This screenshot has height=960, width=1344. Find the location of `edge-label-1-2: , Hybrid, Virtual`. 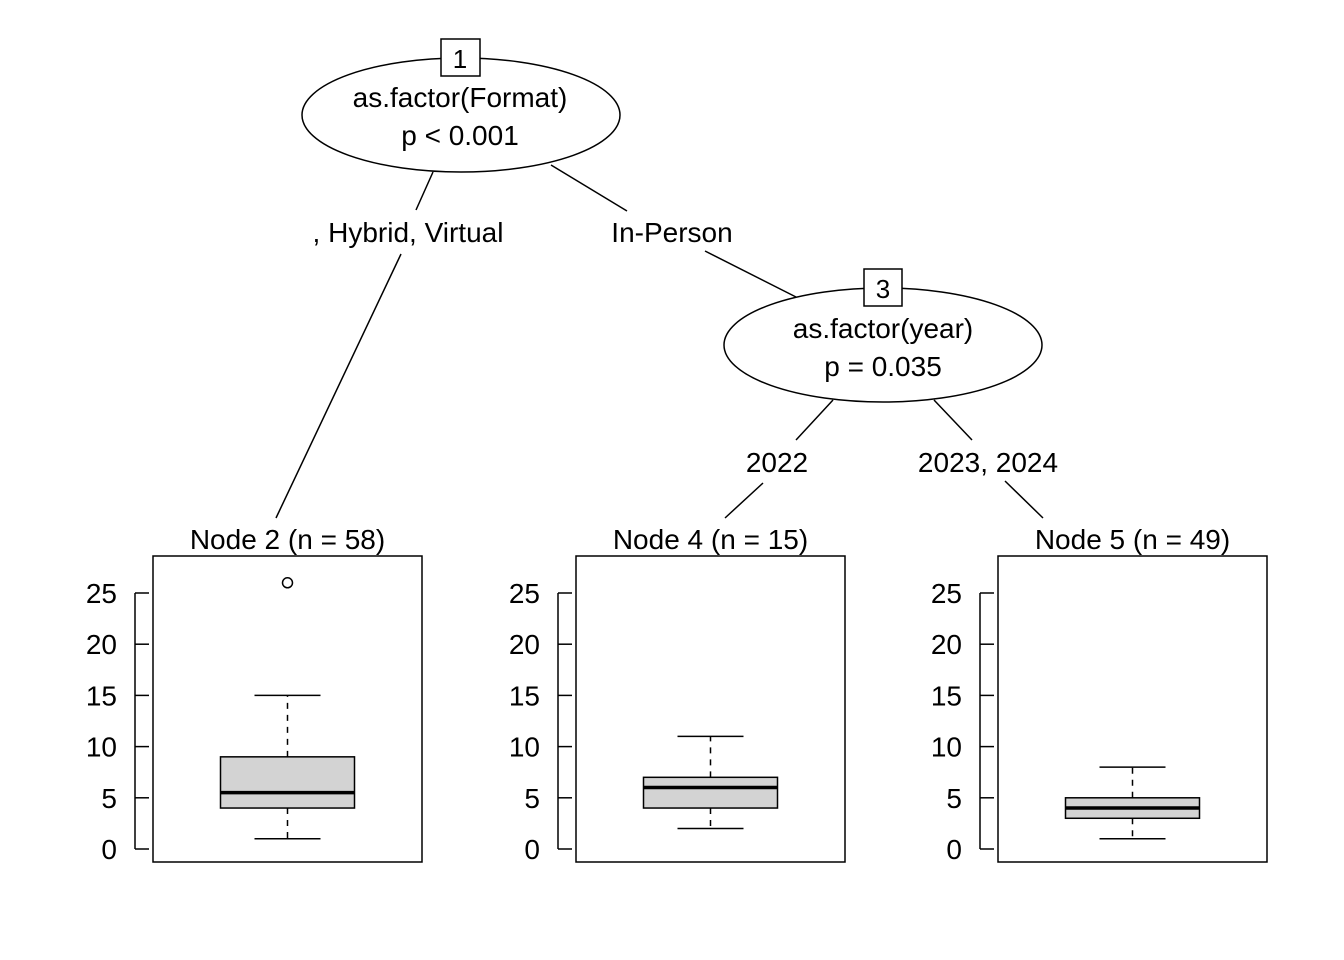

edge-label-1-2: , Hybrid, Virtual is located at coordinates (408, 232).